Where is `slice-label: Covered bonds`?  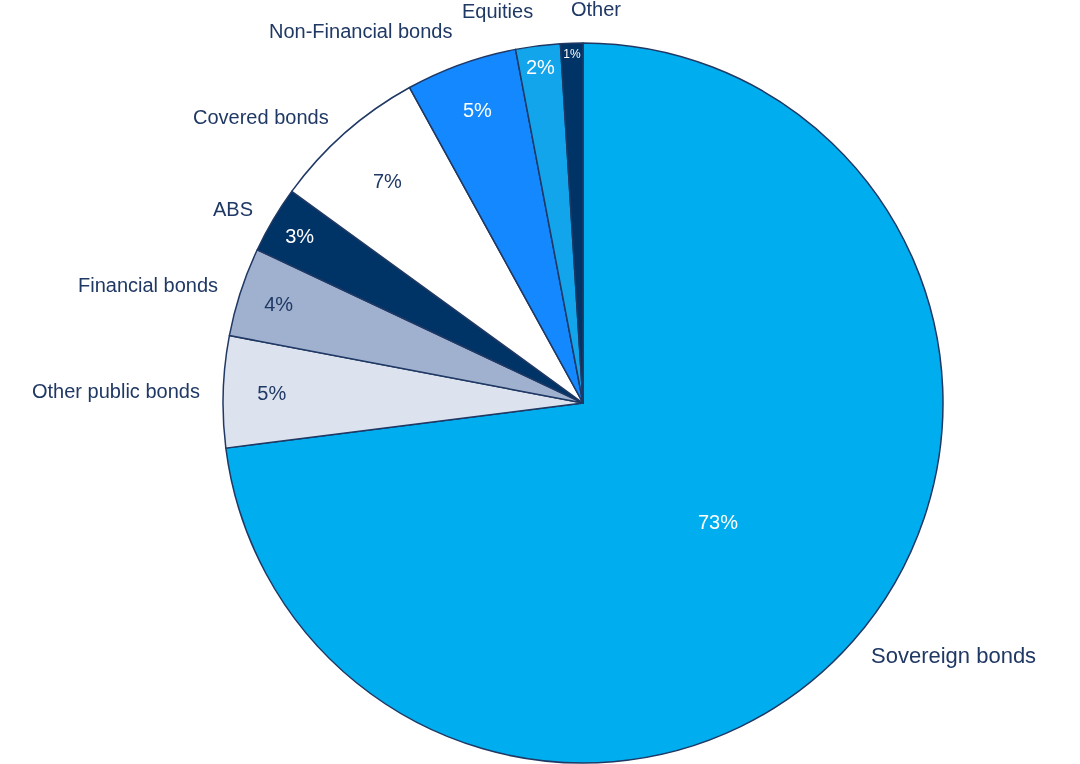 slice-label: Covered bonds is located at coordinates (261, 117).